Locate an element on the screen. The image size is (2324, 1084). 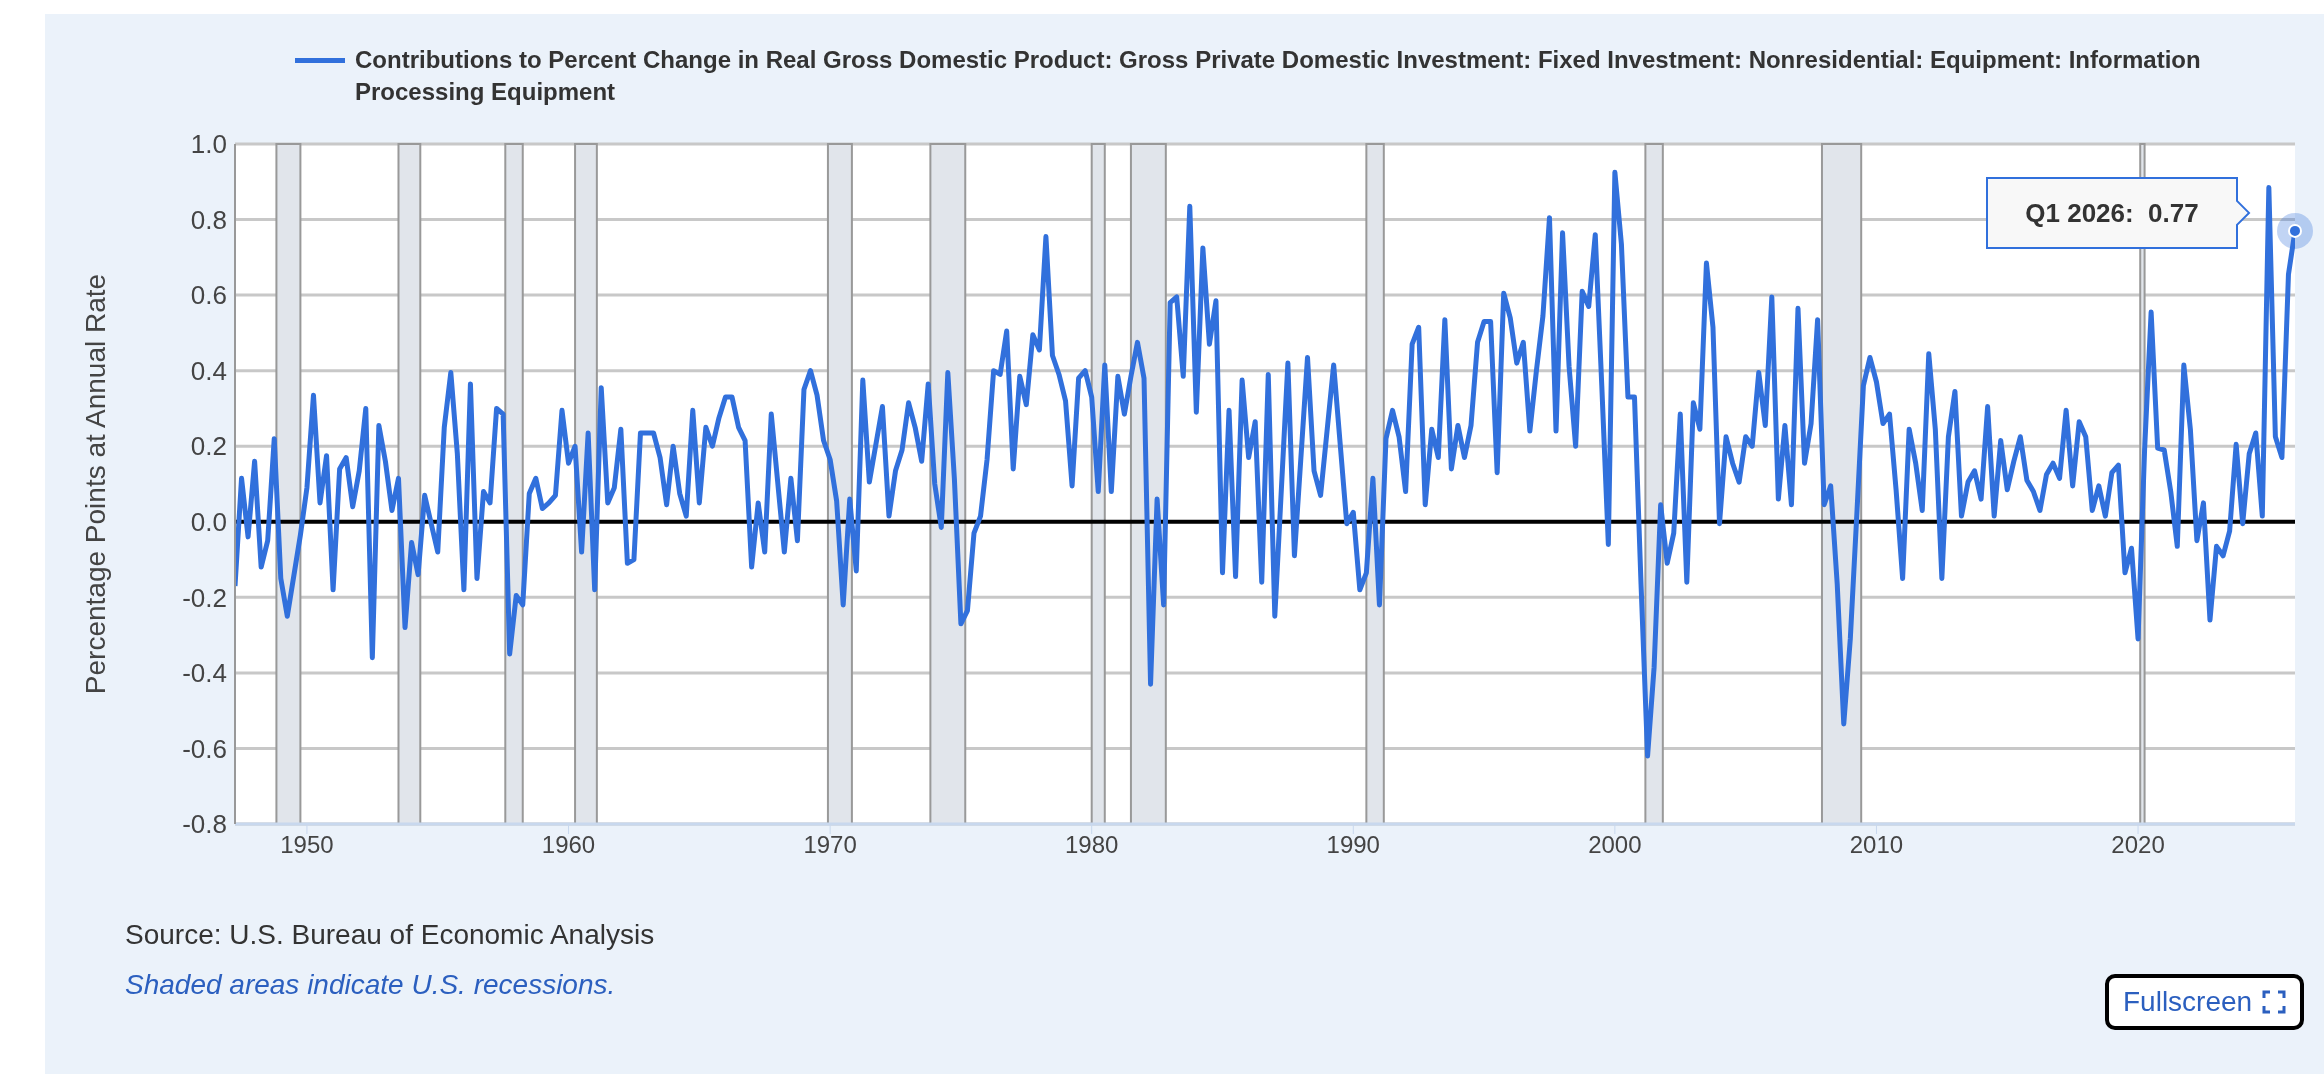
y-tick-label: 0.0 is located at coordinates (208, 522).